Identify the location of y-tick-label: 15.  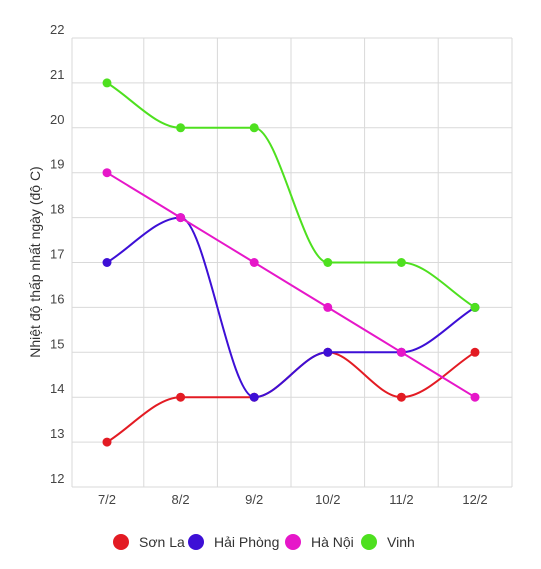
(57, 343).